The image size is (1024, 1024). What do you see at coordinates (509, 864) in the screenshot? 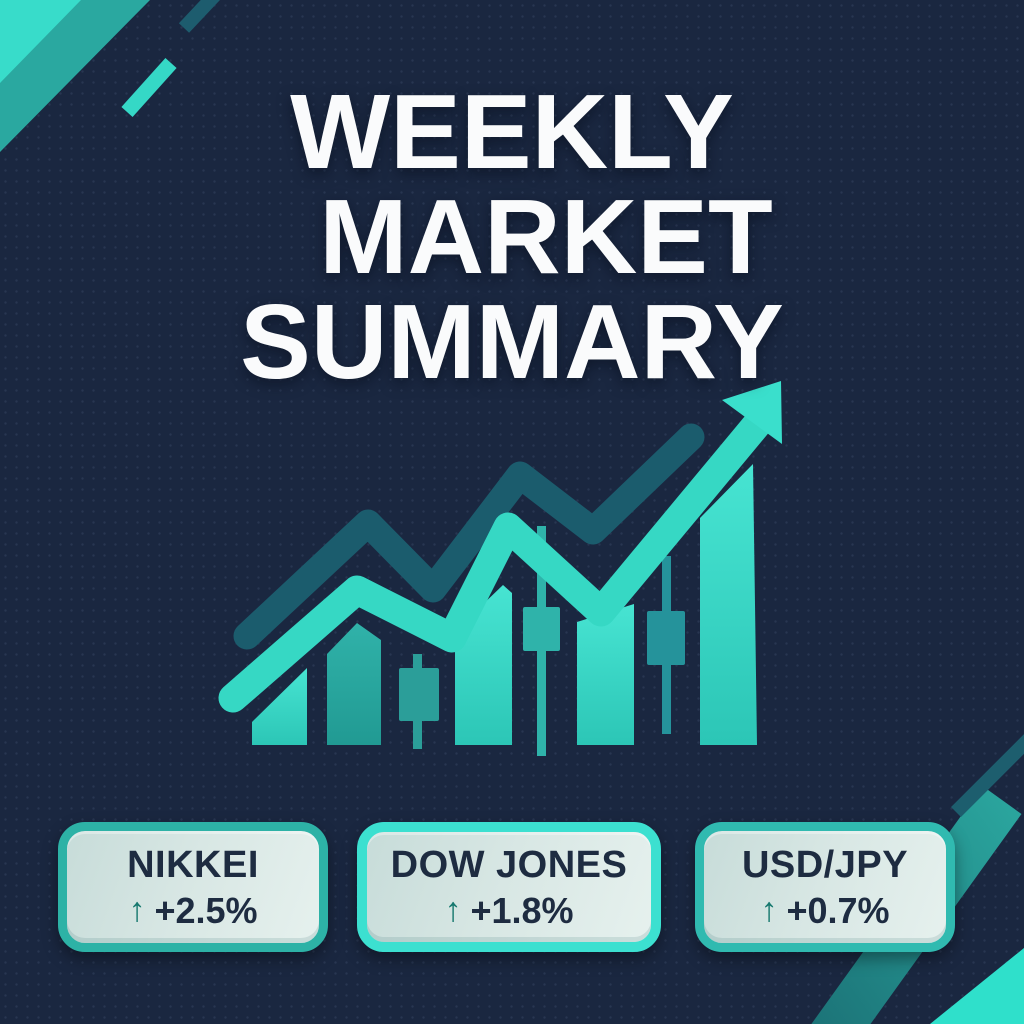
I see `index-name: DOW JONES` at bounding box center [509, 864].